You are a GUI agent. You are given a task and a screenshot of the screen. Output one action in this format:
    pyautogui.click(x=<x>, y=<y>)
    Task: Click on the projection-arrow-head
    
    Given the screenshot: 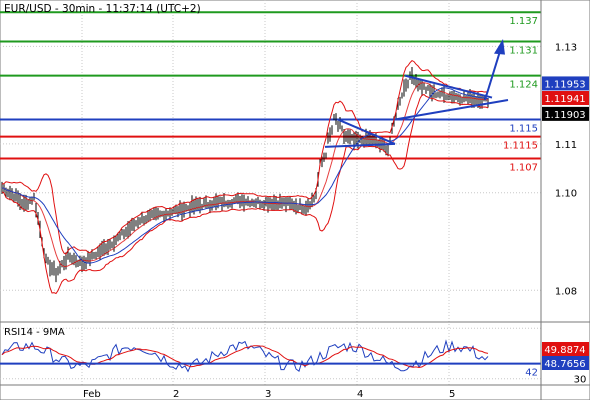 What is the action you would take?
    pyautogui.click(x=499, y=47)
    